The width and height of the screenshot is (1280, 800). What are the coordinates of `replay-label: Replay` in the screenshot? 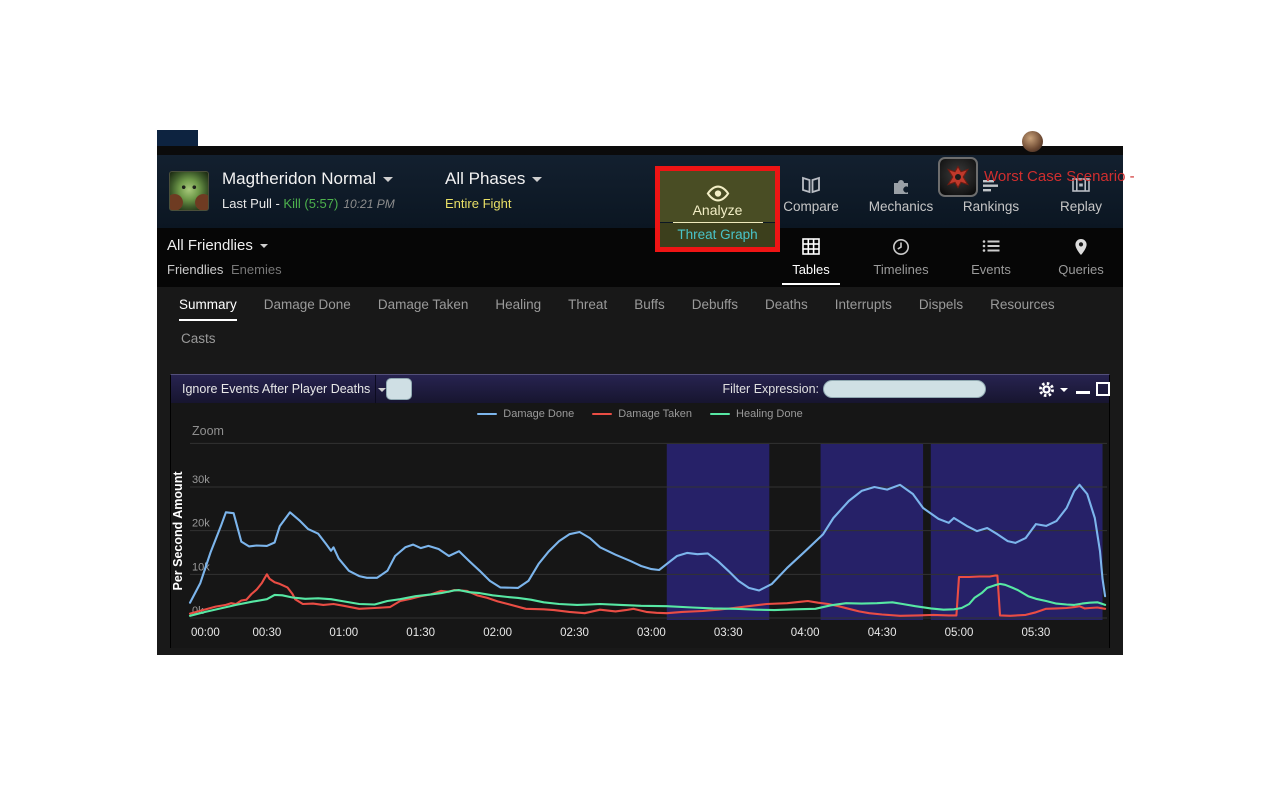 It's located at (1081, 206).